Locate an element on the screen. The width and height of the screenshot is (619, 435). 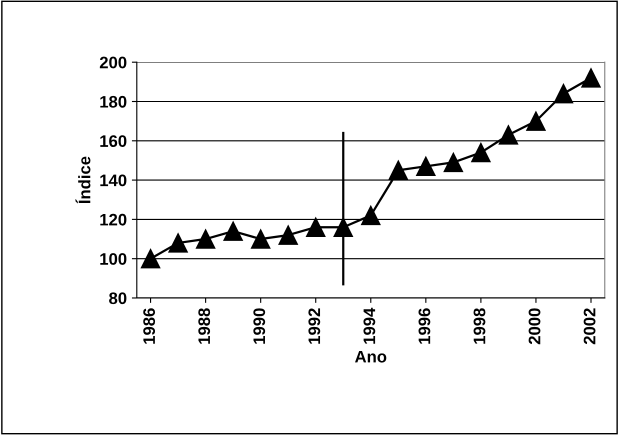
x-tick-label: 1986 is located at coordinates (149, 326).